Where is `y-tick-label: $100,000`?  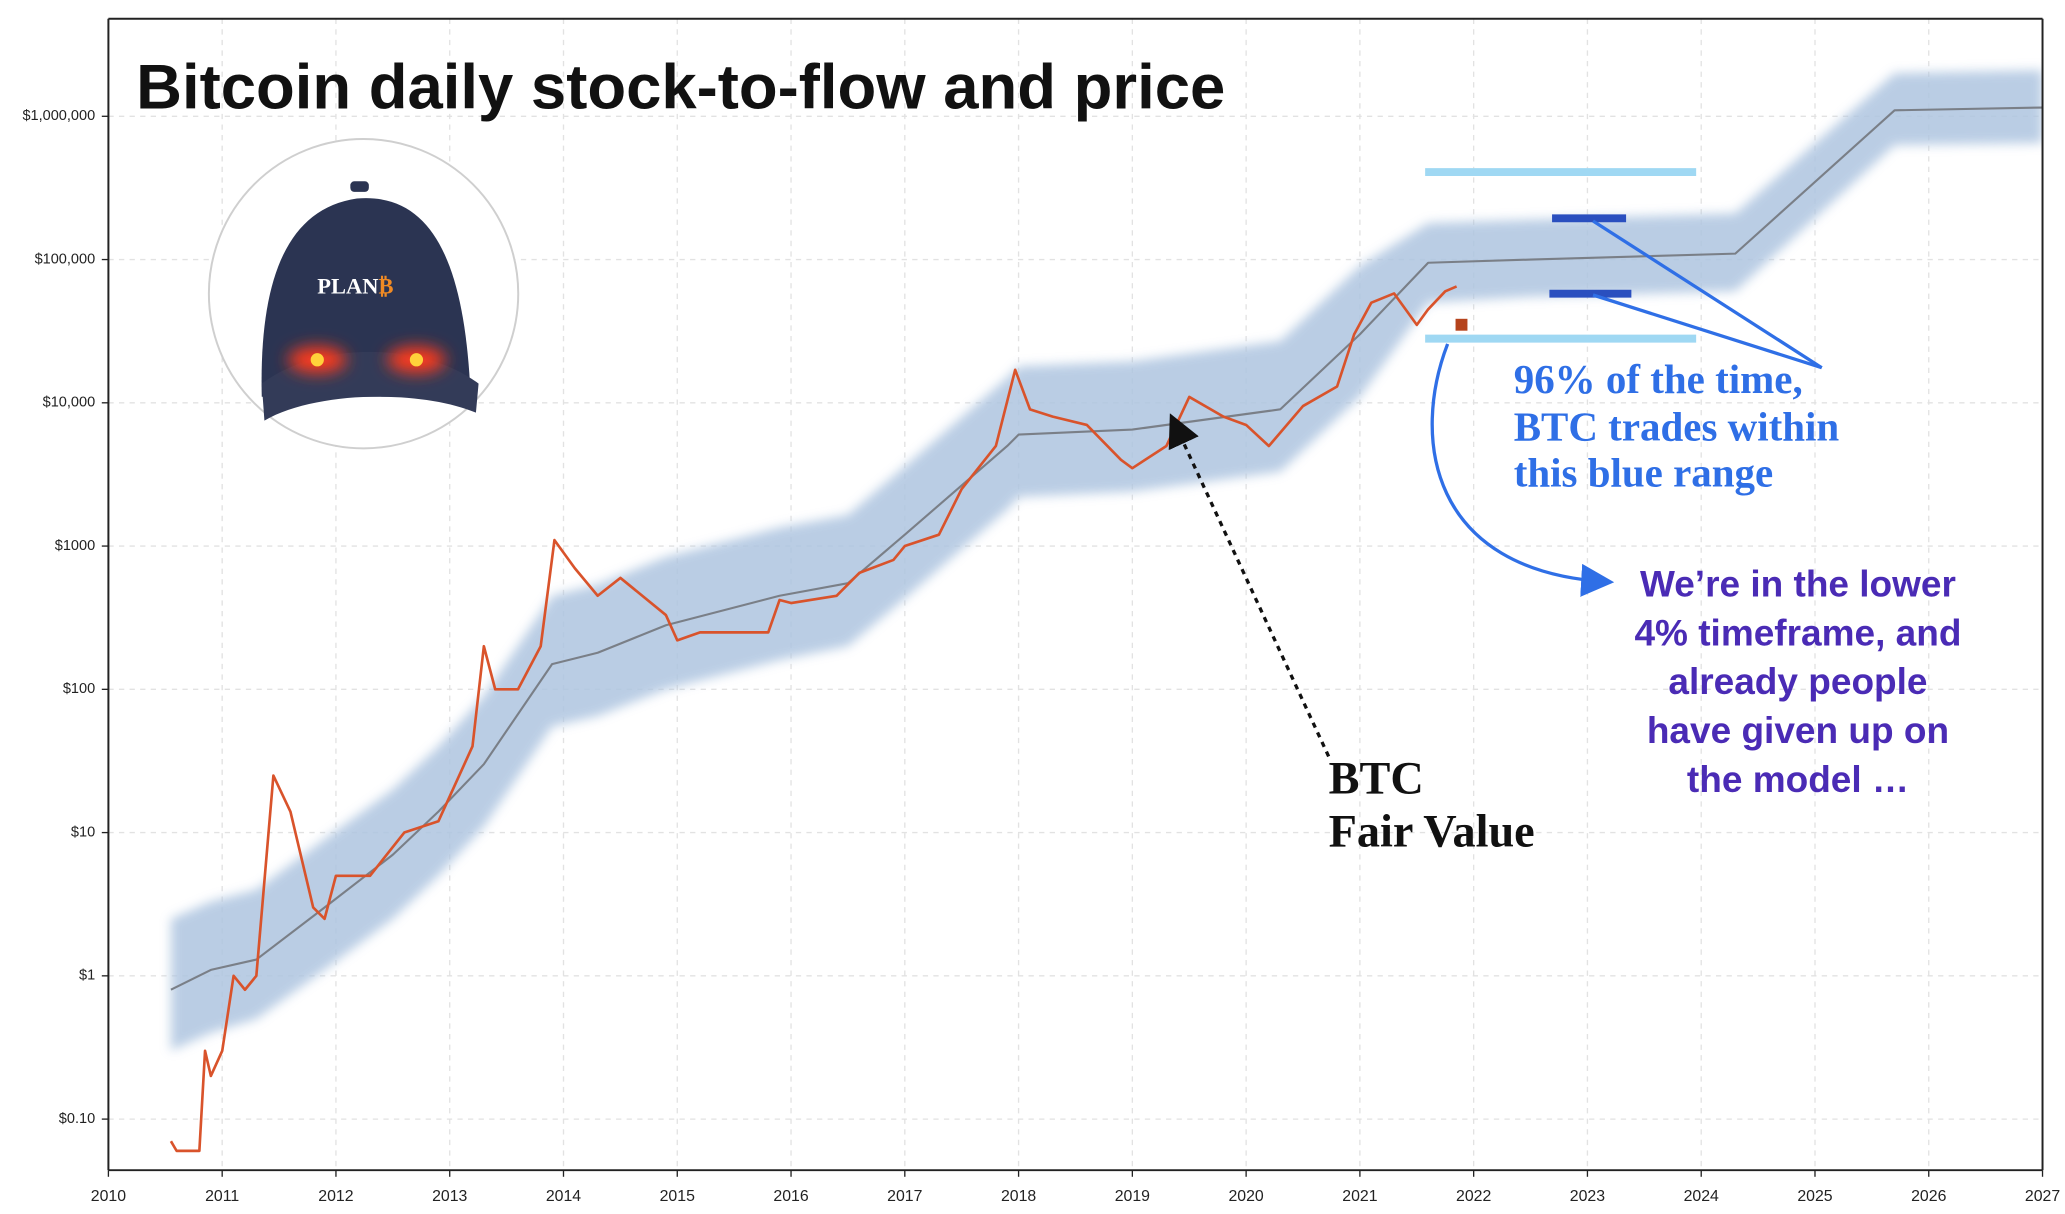
y-tick-label: $100,000 is located at coordinates (65, 259).